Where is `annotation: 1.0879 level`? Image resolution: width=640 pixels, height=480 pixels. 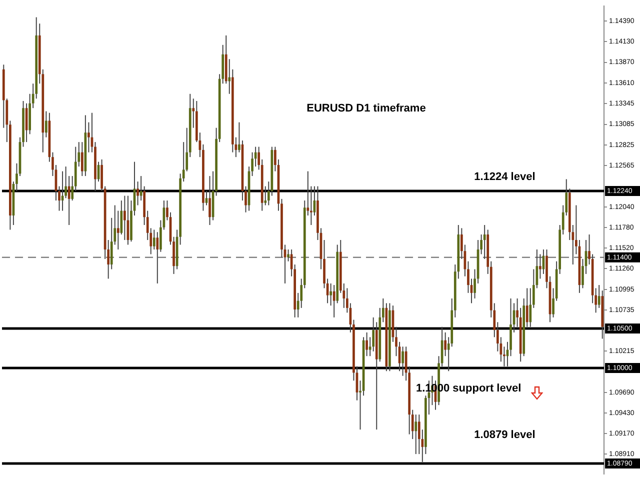 annotation: 1.0879 level is located at coordinates (505, 435).